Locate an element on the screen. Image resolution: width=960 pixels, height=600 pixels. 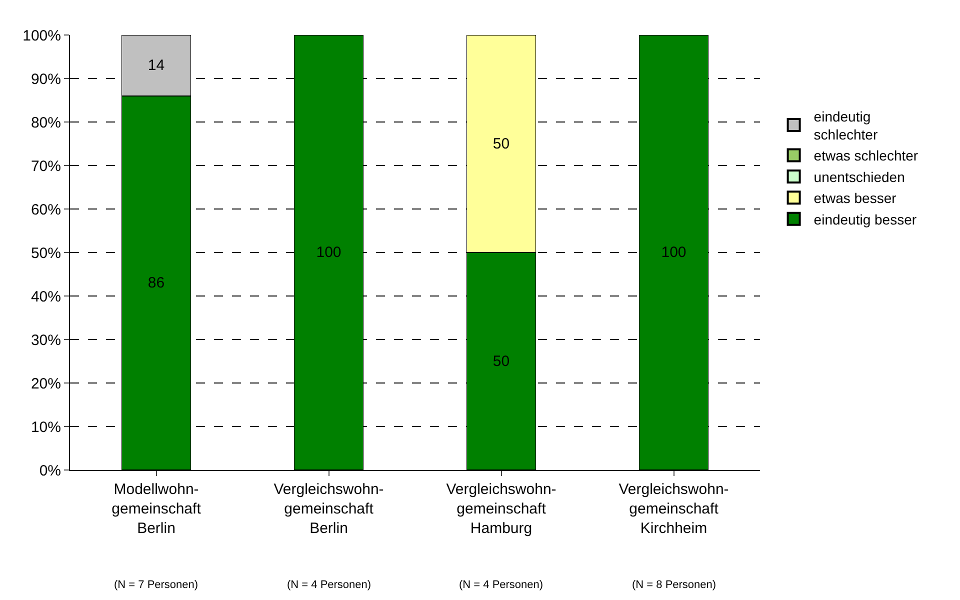
x-tick-label: Vergleichswohn- gemeinschaft Berlin is located at coordinates (329, 509).